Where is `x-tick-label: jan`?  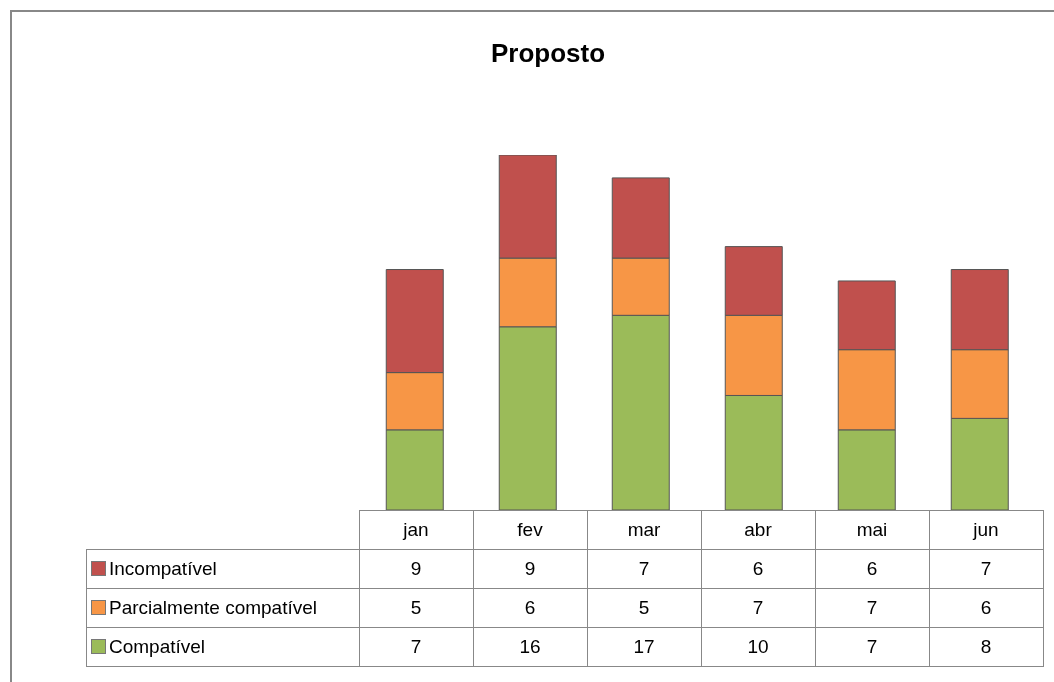 x-tick-label: jan is located at coordinates (416, 530).